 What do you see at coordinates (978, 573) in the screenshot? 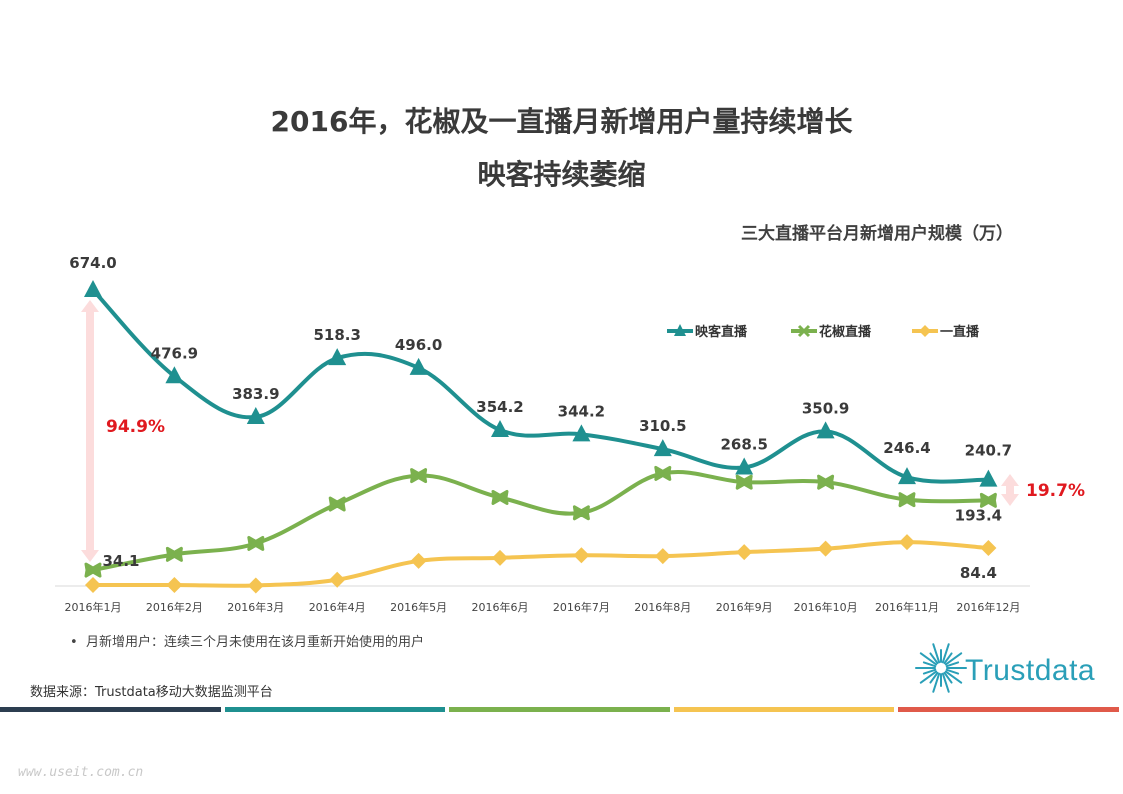
I see `data-label: 84.4` at bounding box center [978, 573].